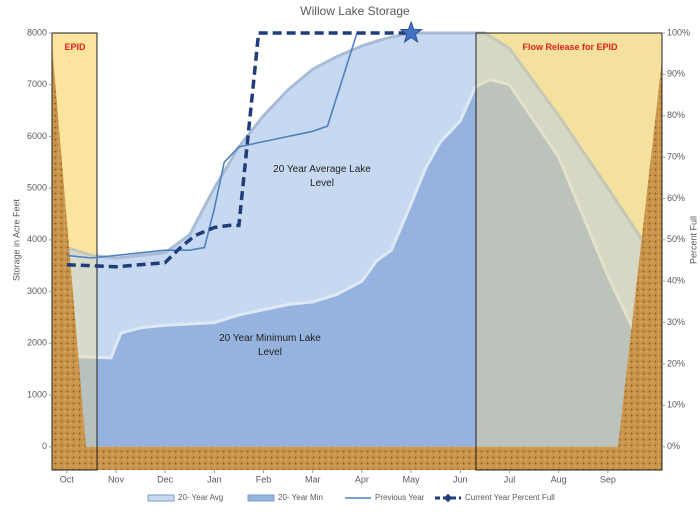  Describe the element at coordinates (355, 11) in the screenshot. I see `chart-title: Willow Lake Storage` at that location.